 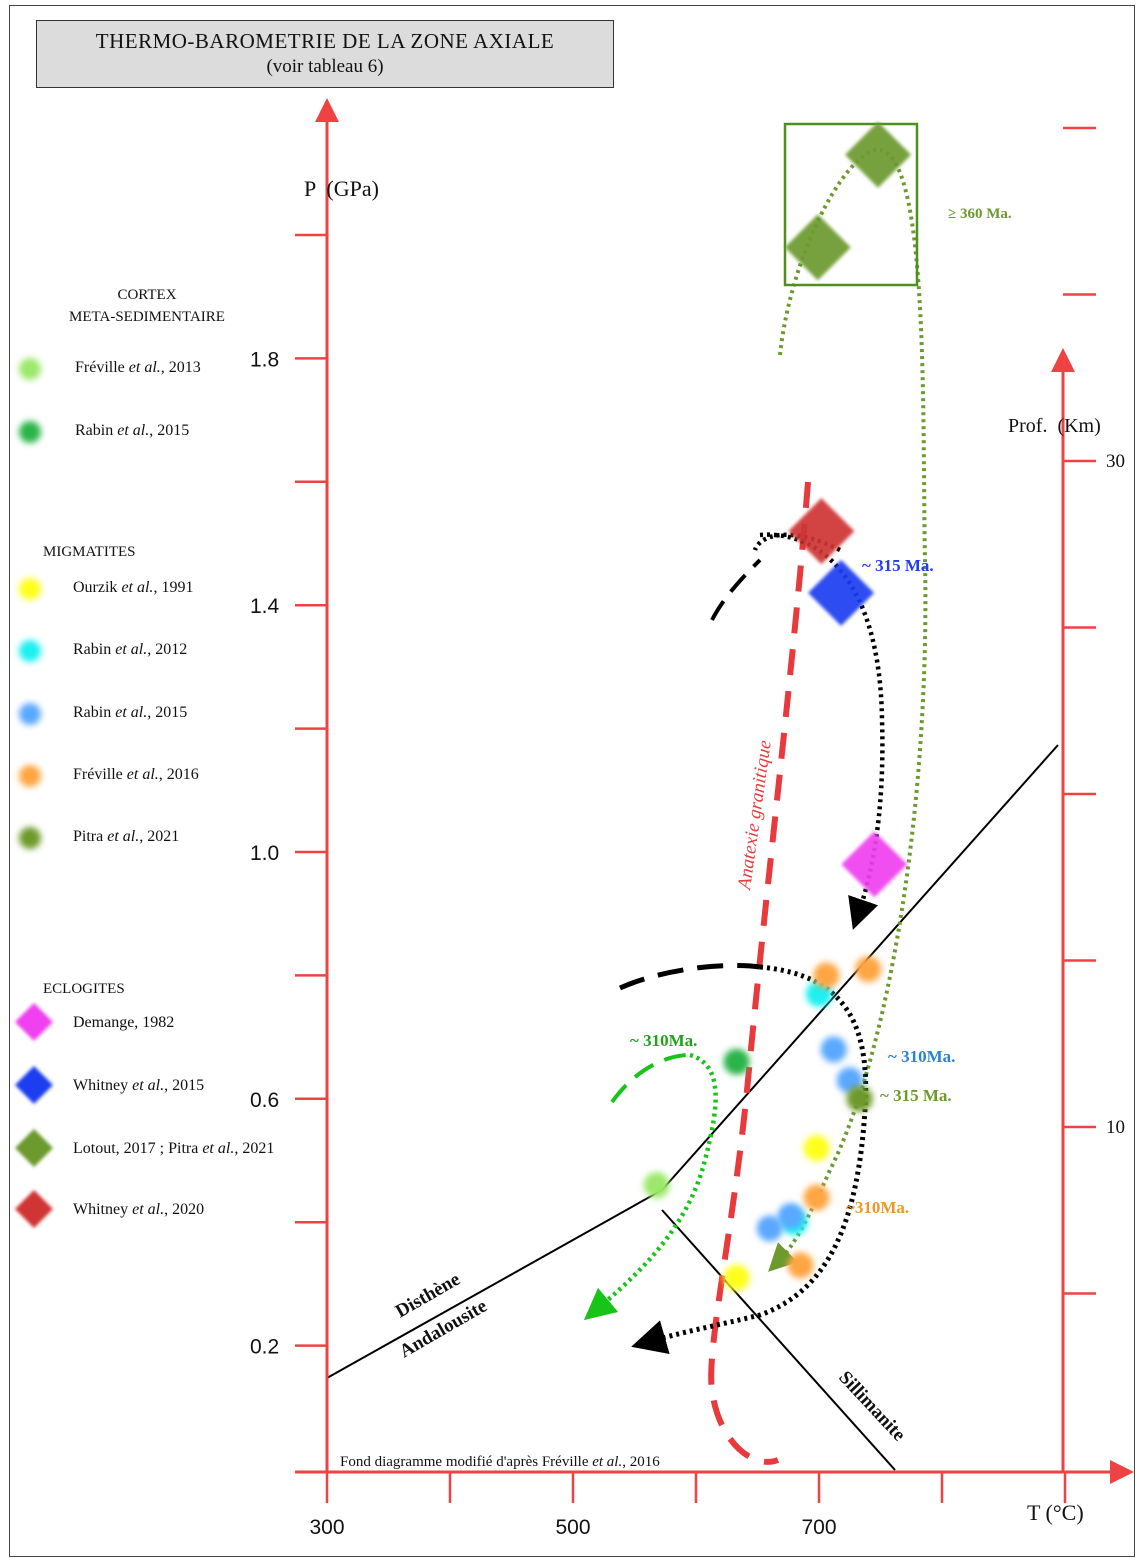 I want to click on black-dashed-path-lower, so click(x=689, y=977).